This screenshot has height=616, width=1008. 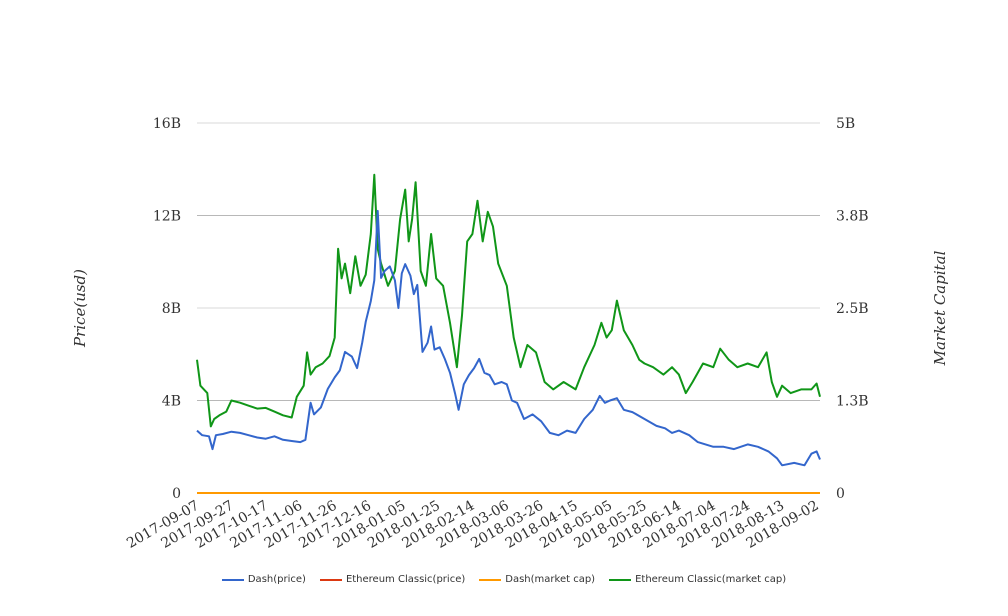 I want to click on legend-label: Dash(market cap), so click(x=550, y=579).